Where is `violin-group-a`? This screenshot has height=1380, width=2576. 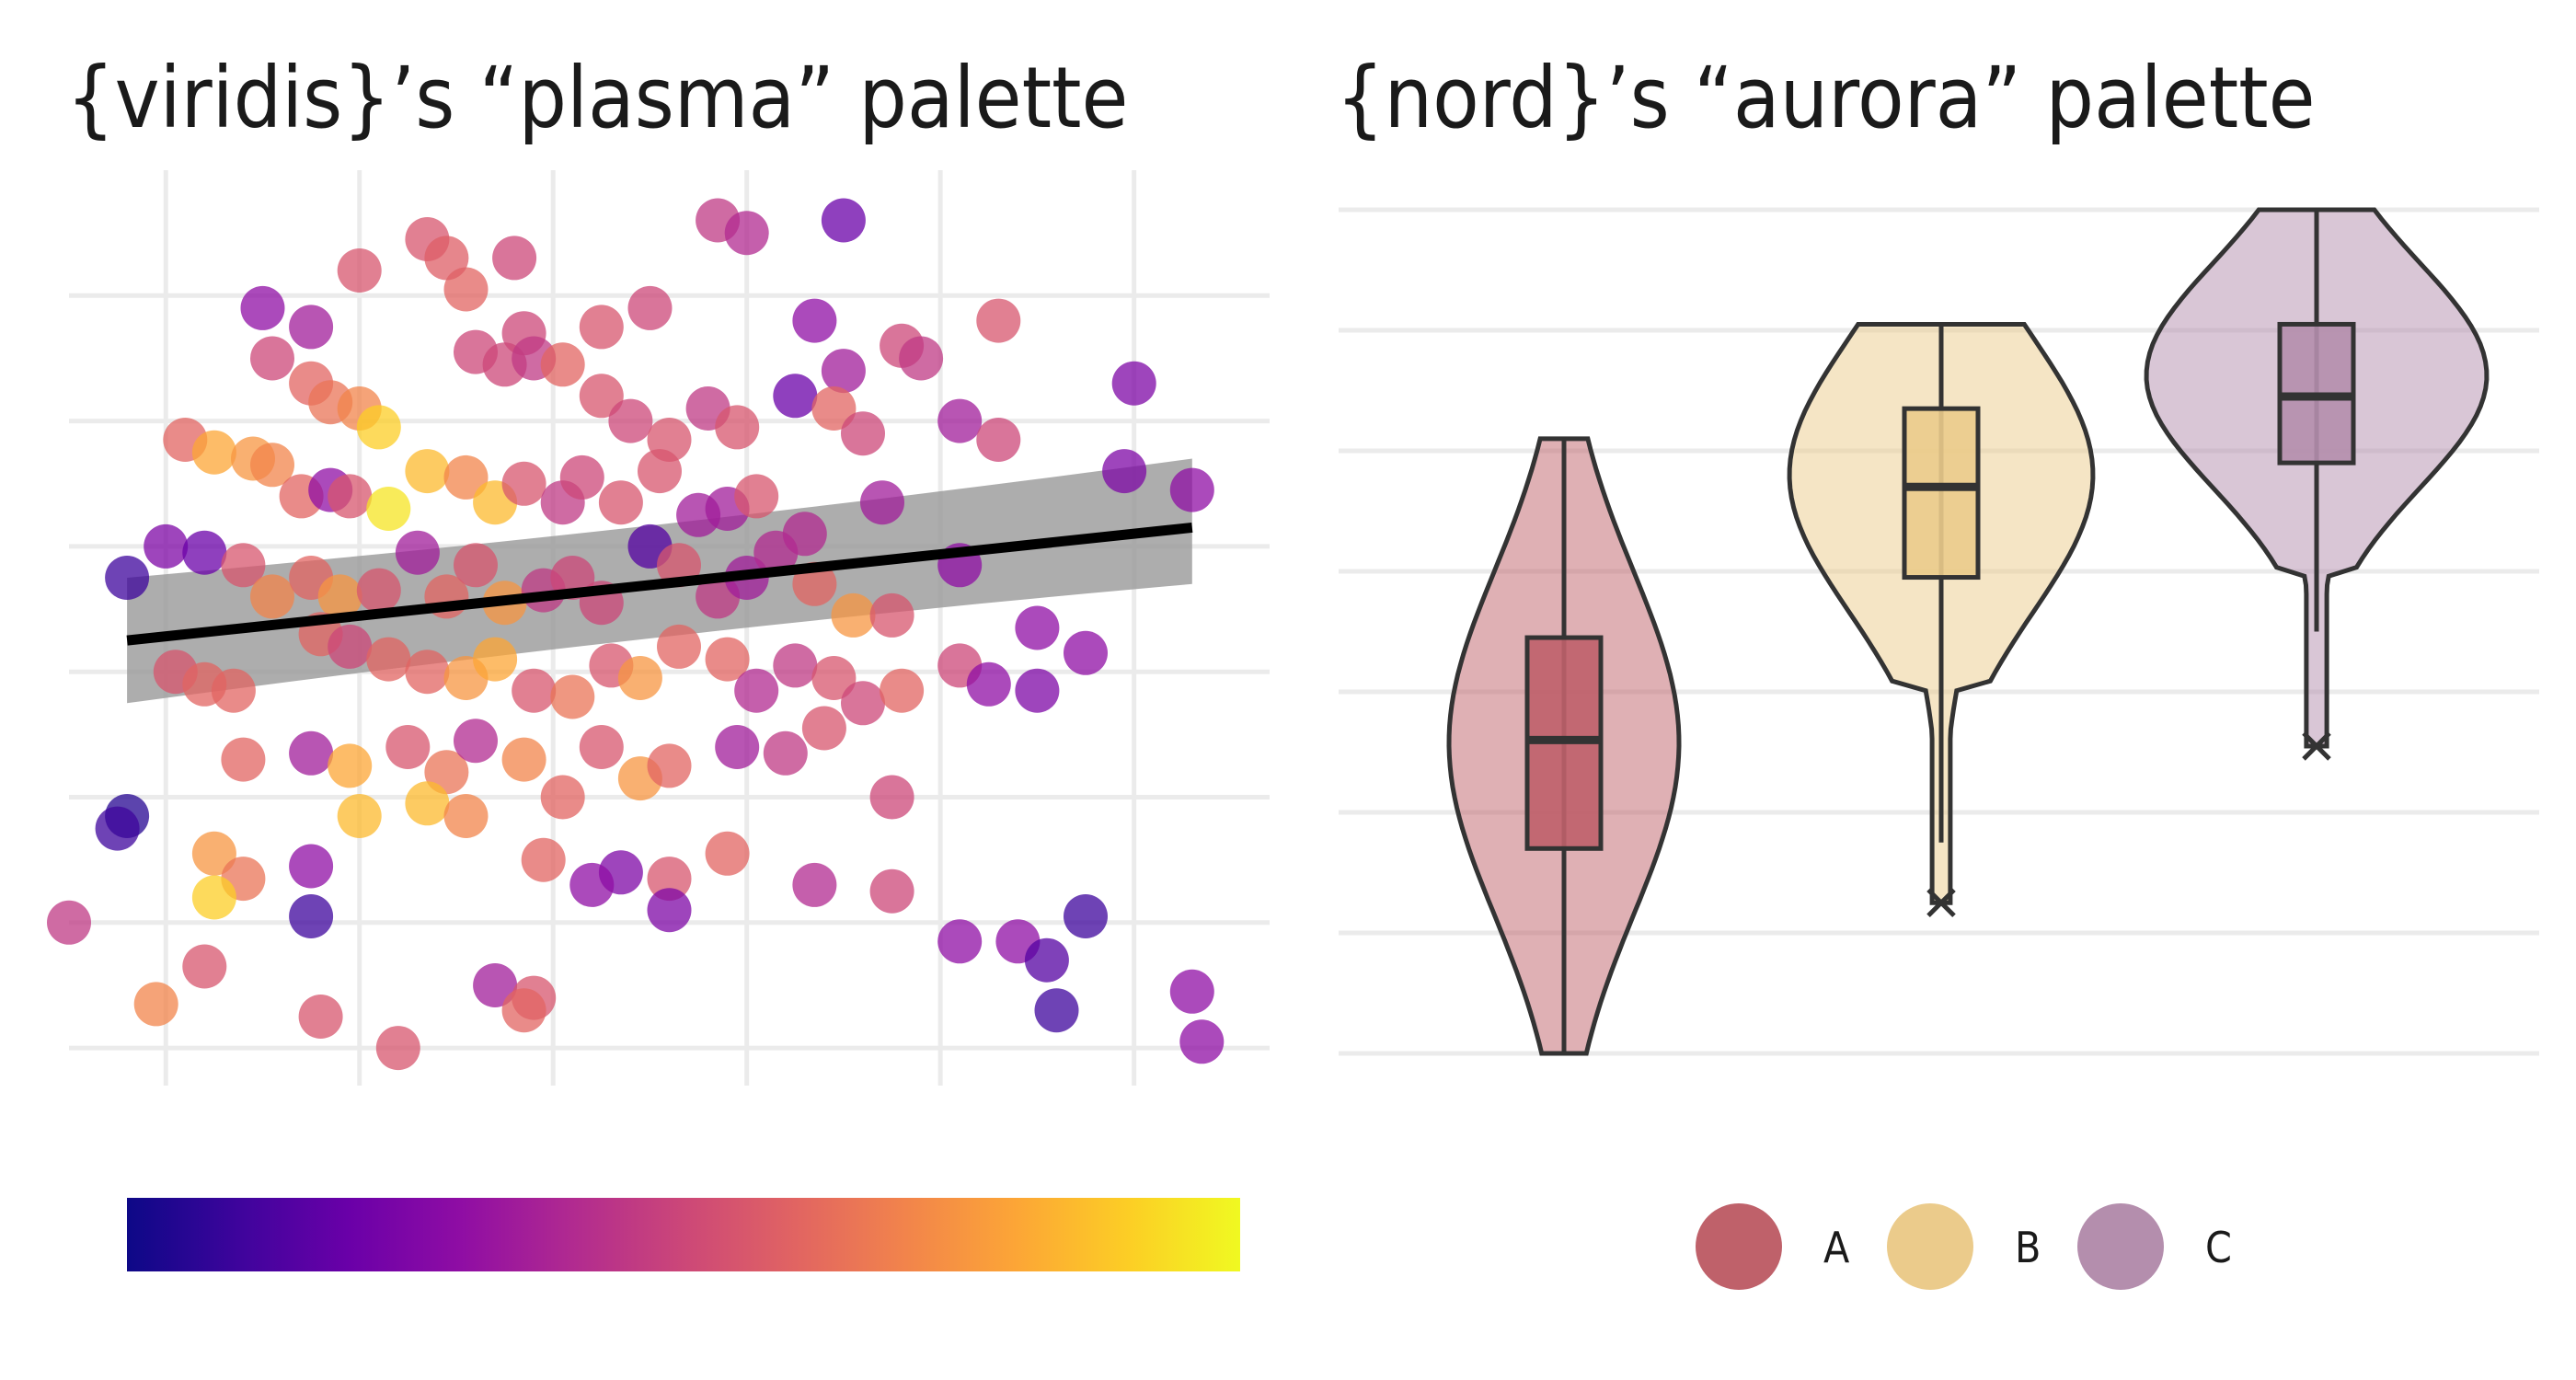
violin-group-a is located at coordinates (1564, 746).